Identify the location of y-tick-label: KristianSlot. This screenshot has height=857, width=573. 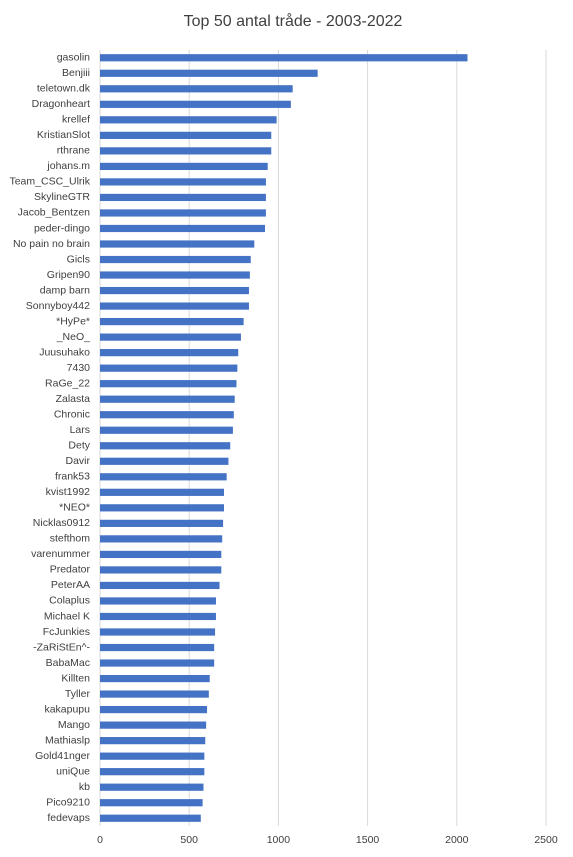
(63, 135).